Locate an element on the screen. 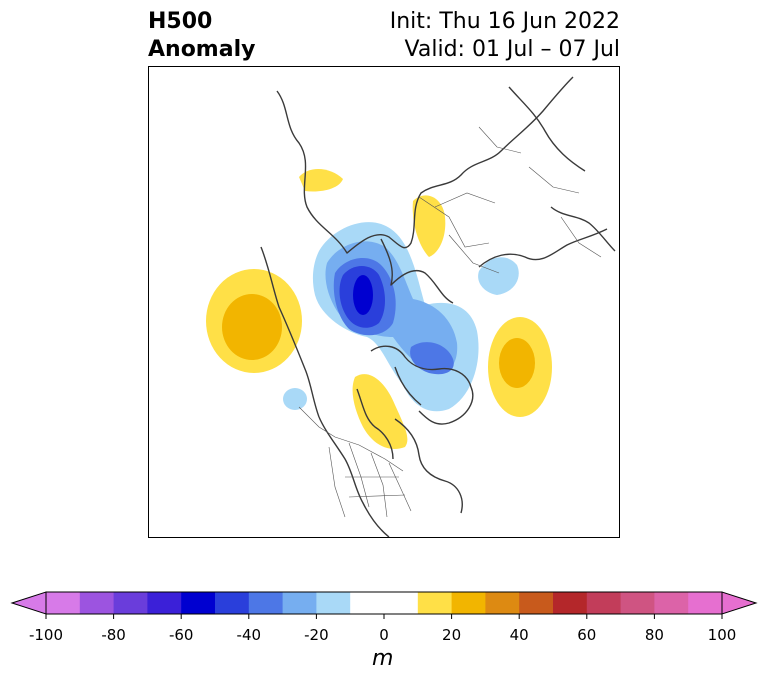 The width and height of the screenshot is (768, 684). anomaly-north-pacific-positive is located at coordinates (254, 321).